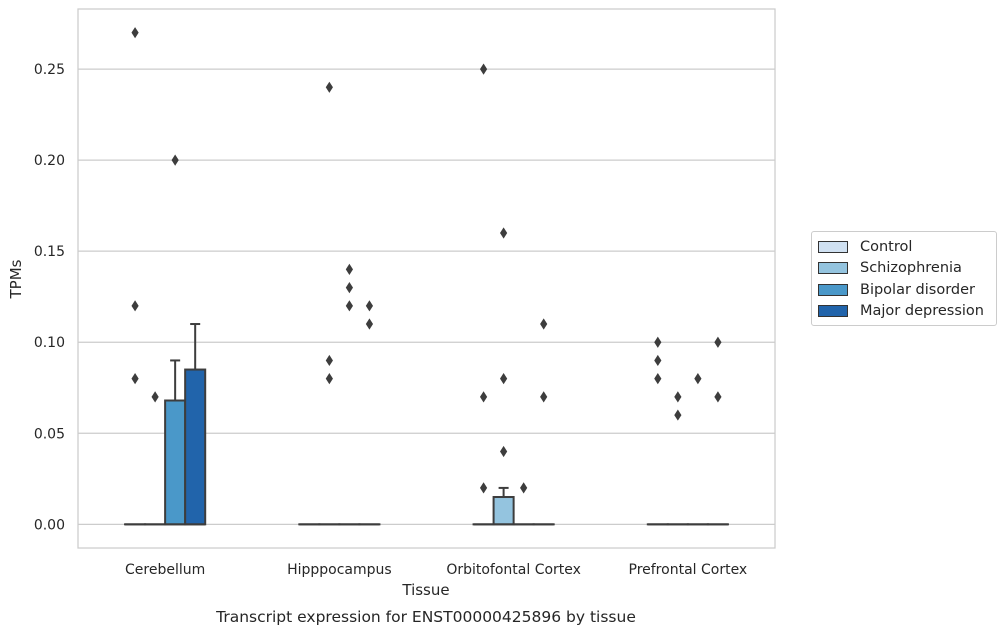  Describe the element at coordinates (833, 311) in the screenshot. I see `legend-swatch-major-depression` at that location.